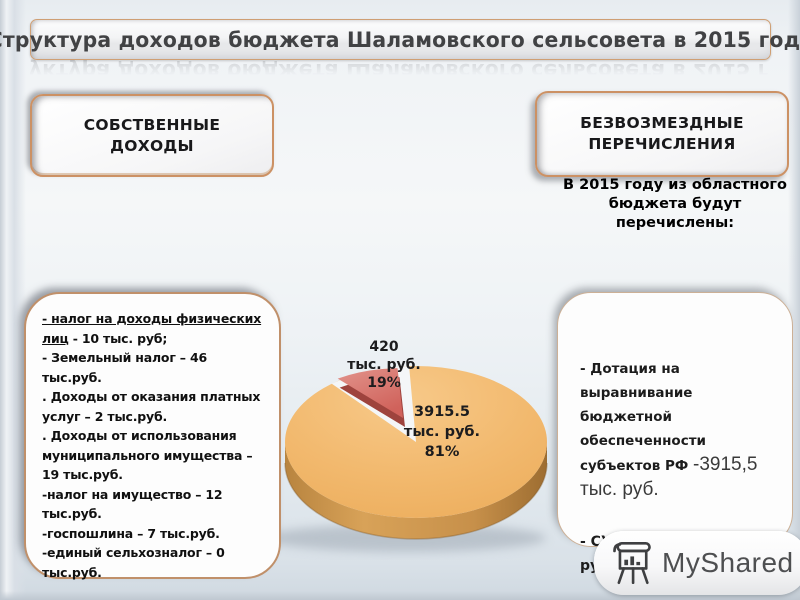 Image resolution: width=800 pixels, height=600 pixels. I want to click on own-income-header-box: СОБСТВЕННЫЕ ДОХОДЫ, so click(152, 135).